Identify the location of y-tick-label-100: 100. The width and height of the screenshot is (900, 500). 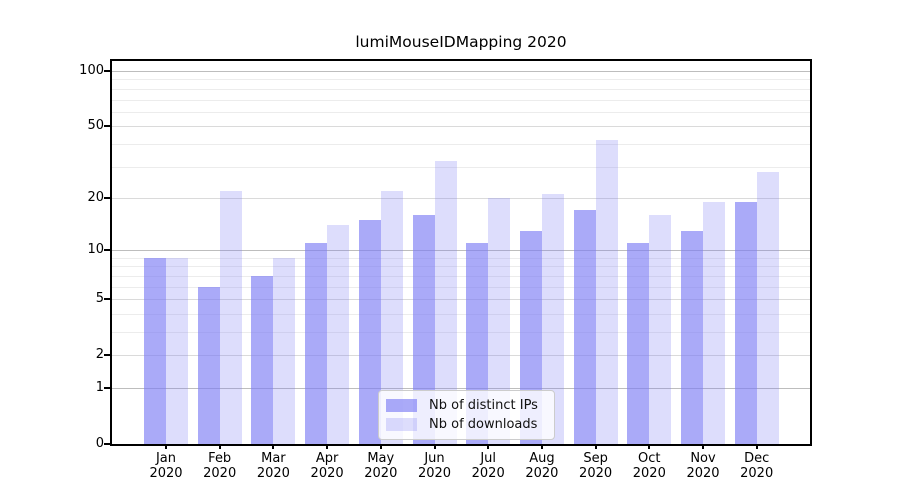
(91, 70).